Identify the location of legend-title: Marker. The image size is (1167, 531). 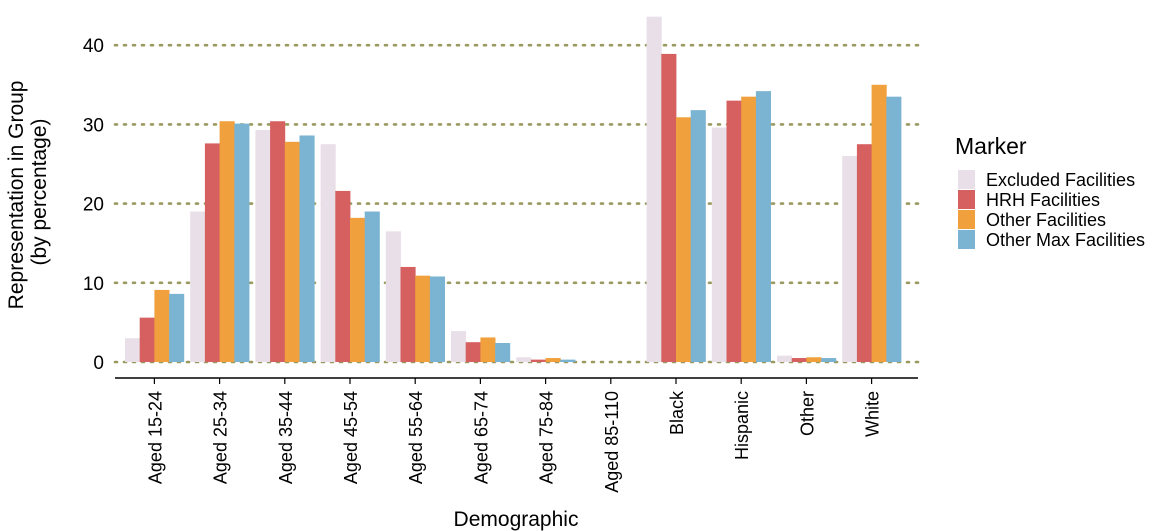
(991, 146).